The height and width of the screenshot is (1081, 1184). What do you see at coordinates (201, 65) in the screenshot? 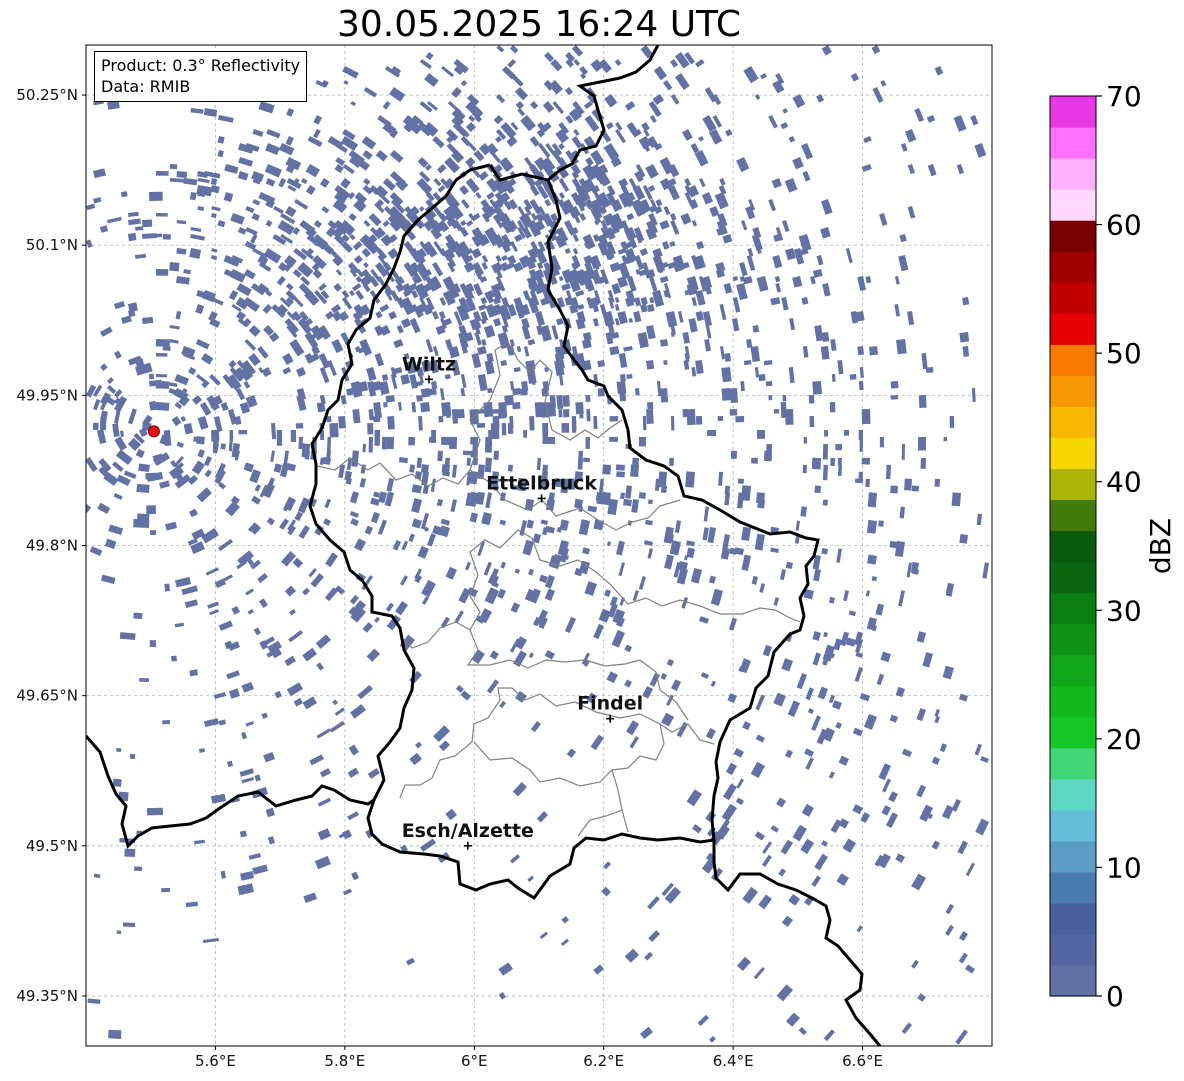
I see `product-label: Product: 0.3° Reflectivity` at bounding box center [201, 65].